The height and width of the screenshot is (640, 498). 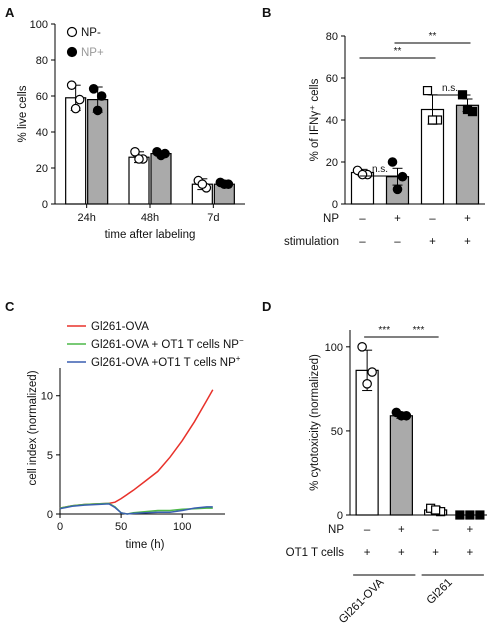 I want to click on bar-y-tick-label: 100, so click(x=334, y=348).